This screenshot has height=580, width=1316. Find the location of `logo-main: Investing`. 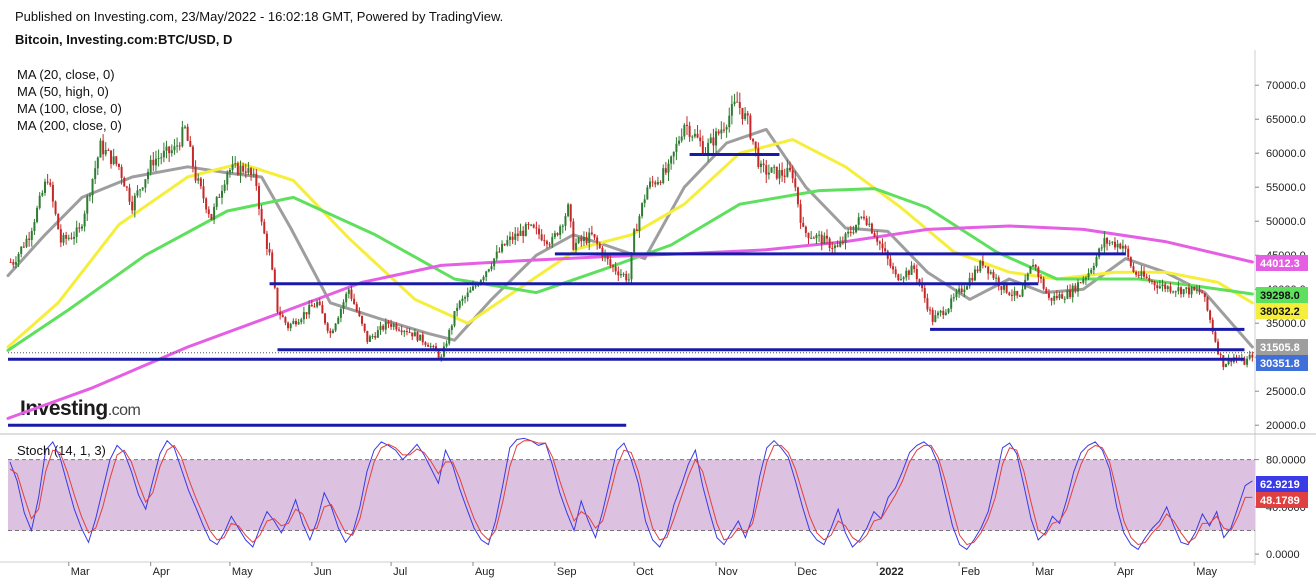

logo-main: Investing is located at coordinates (64, 408).